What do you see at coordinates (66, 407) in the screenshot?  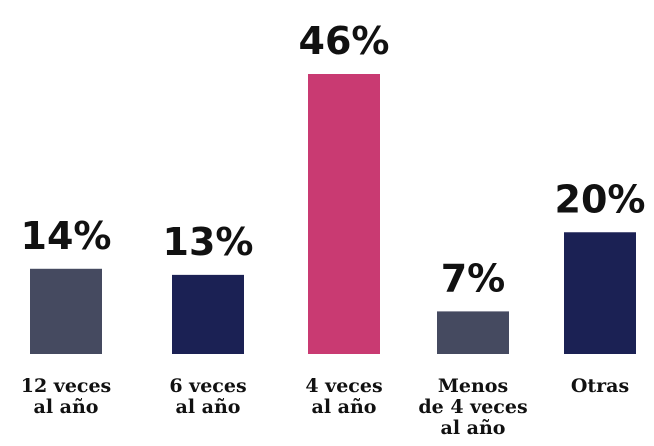 I see `category-label-0-line-1: al año` at bounding box center [66, 407].